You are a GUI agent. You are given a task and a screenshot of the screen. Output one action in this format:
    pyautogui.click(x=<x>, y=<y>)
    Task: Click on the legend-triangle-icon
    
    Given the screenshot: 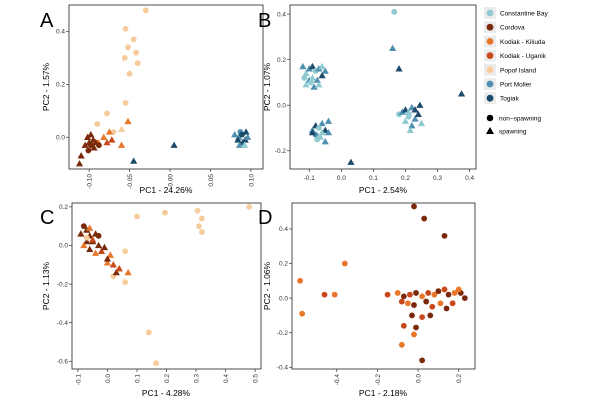 What is the action you would take?
    pyautogui.click(x=490, y=130)
    